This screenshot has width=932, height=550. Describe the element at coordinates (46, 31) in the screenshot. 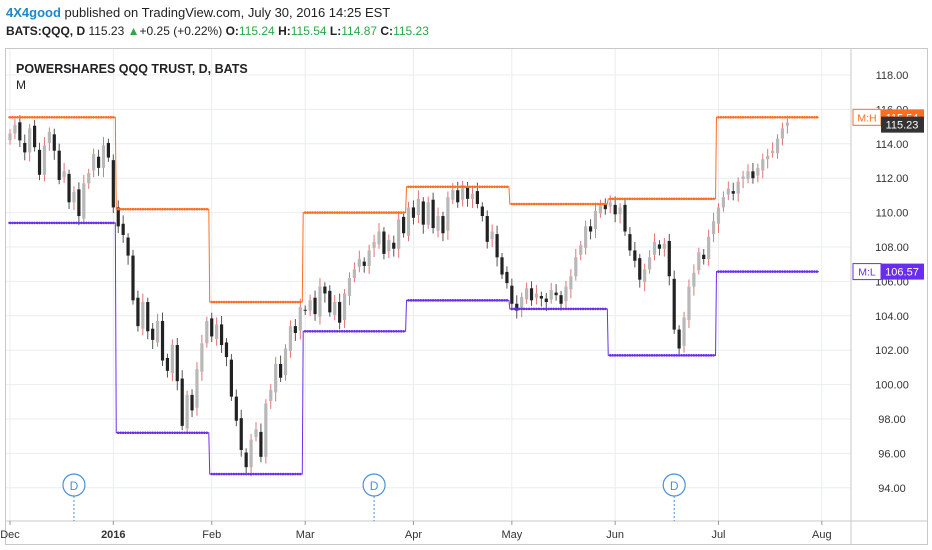

I see `symbol-label: BATS:QQQ, D` at that location.